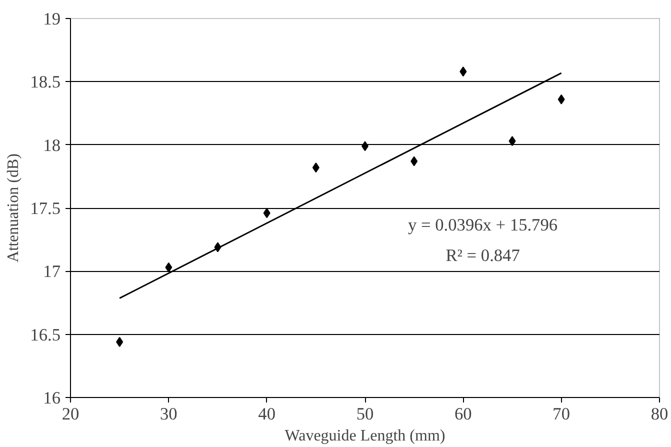  I want to click on y-tick-label: 18, so click(51, 145).